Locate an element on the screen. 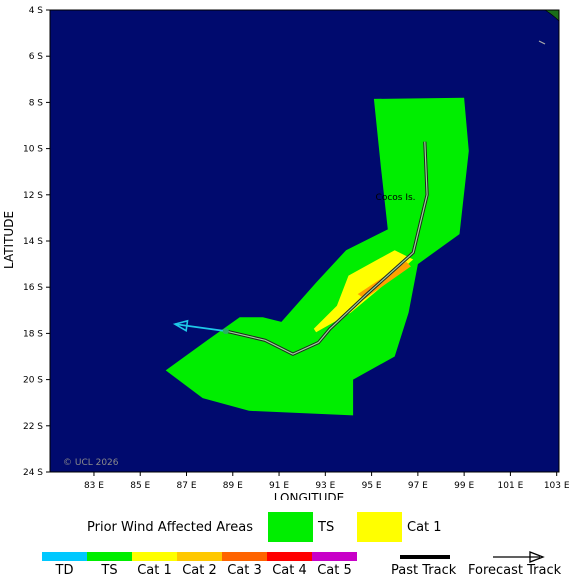 Image resolution: width=580 pixels, height=585 pixels. prior-areas-title: Prior Wind Affected Areas is located at coordinates (170, 527).